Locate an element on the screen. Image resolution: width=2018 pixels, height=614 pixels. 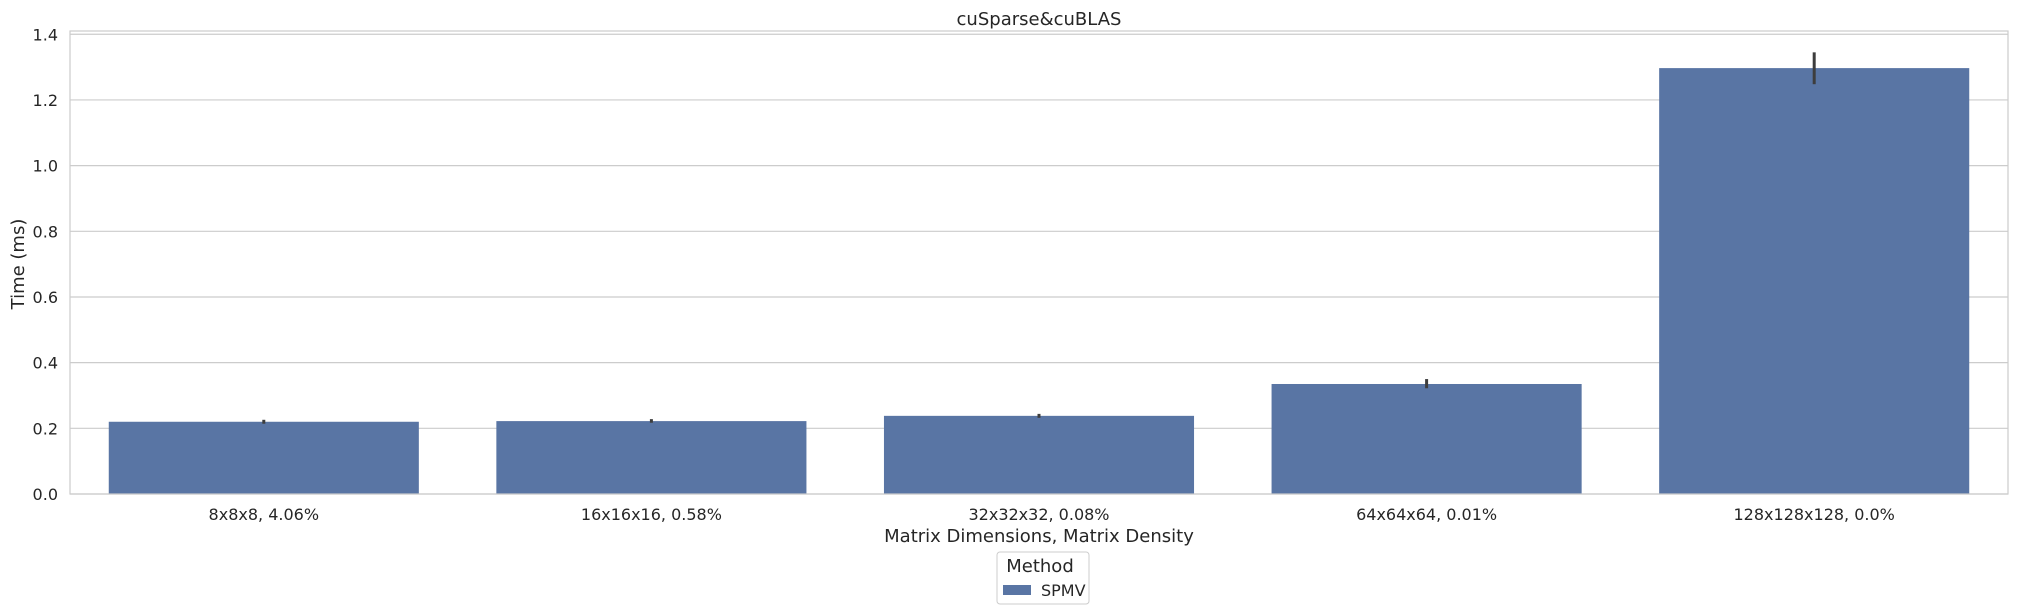
legend-swatch is located at coordinates (1017, 590).